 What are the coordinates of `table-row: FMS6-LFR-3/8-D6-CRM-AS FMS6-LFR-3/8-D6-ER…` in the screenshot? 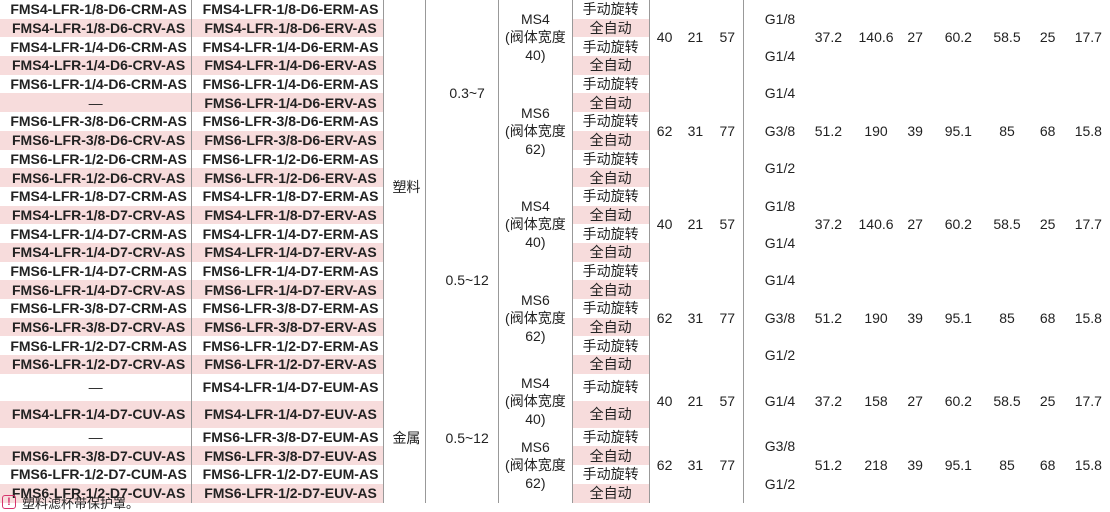 It's located at (555, 131).